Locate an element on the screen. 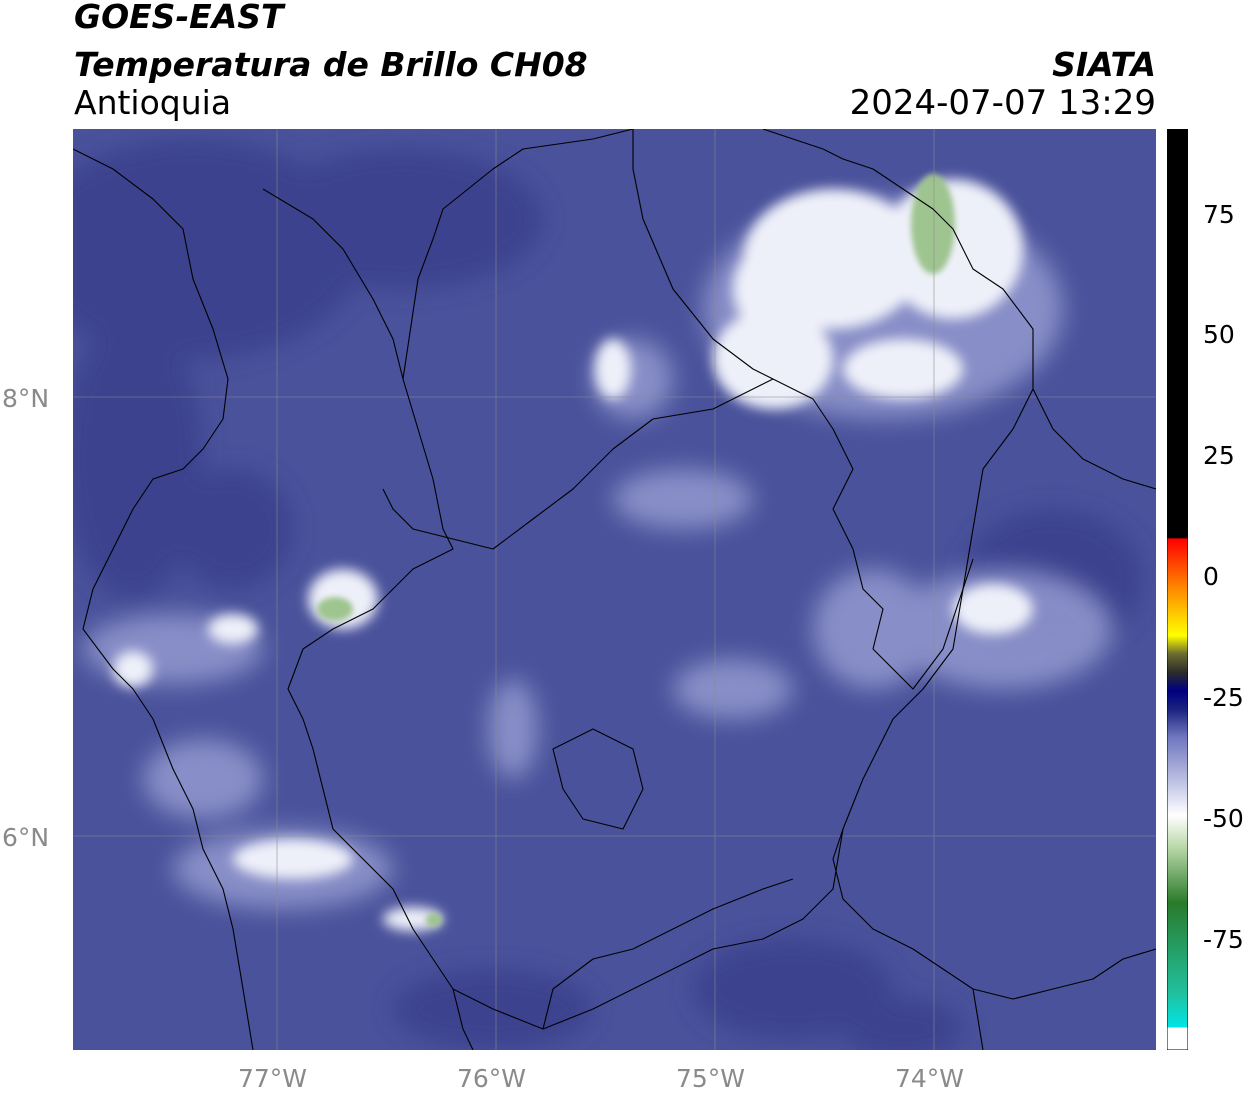 The height and width of the screenshot is (1099, 1252). colorbar is located at coordinates (1177, 589).